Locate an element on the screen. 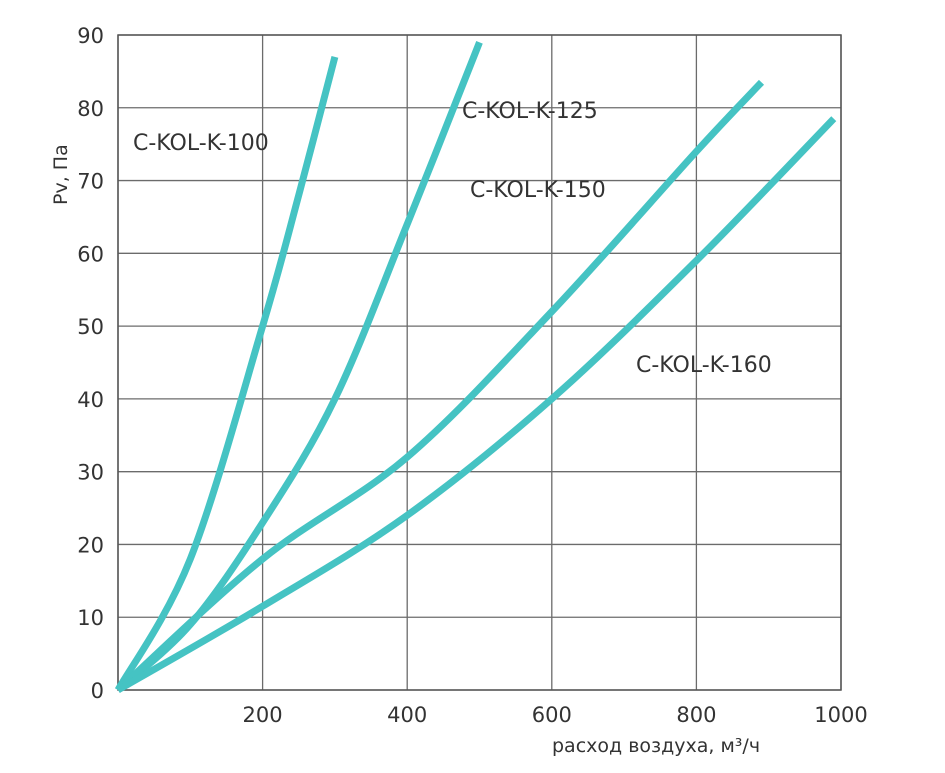 The image size is (945, 773). x-tick-label: 600 is located at coordinates (552, 715).